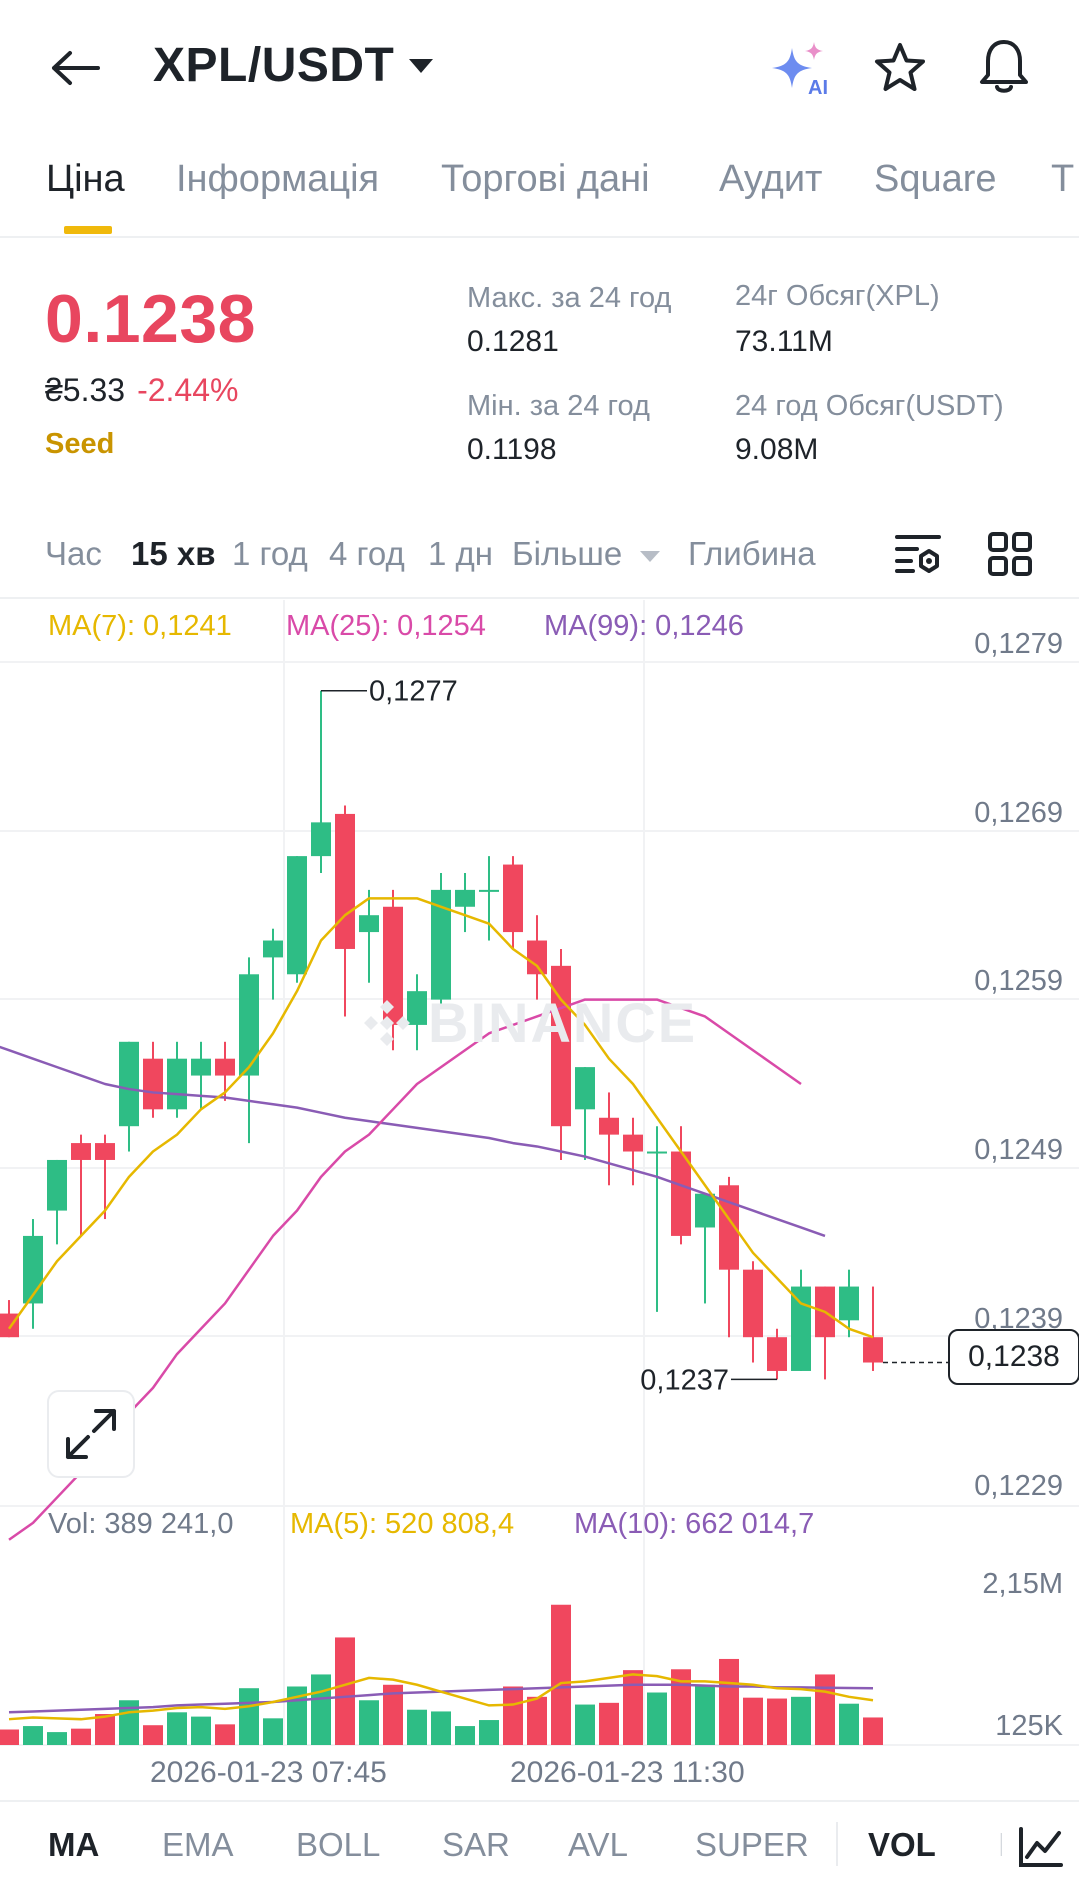 The height and width of the screenshot is (1895, 1079). Describe the element at coordinates (1022, 1584) in the screenshot. I see `volume-axis-tick: 2,15M` at that location.